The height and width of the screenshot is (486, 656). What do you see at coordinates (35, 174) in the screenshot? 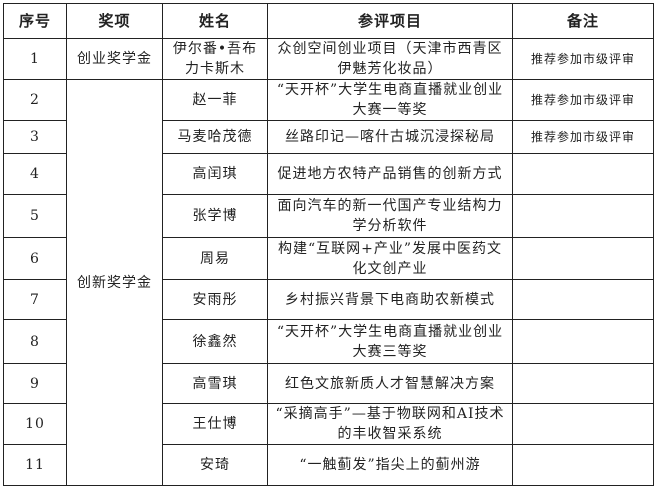
I see `row-number: 4` at bounding box center [35, 174].